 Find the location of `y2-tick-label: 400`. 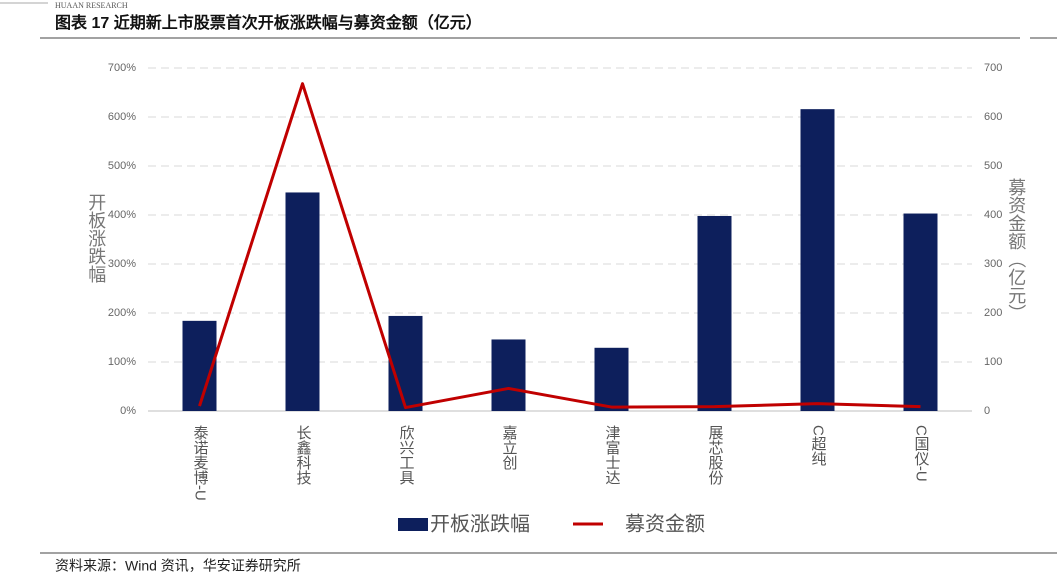

y2-tick-label: 400 is located at coordinates (993, 215).